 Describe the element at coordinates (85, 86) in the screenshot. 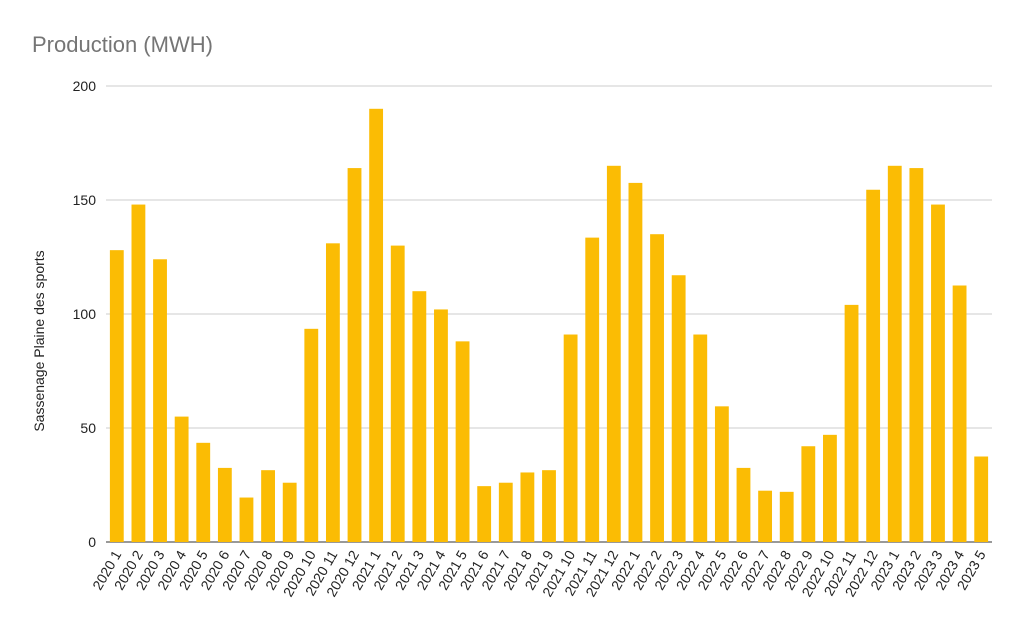

I see `y-tick-label: 200` at that location.